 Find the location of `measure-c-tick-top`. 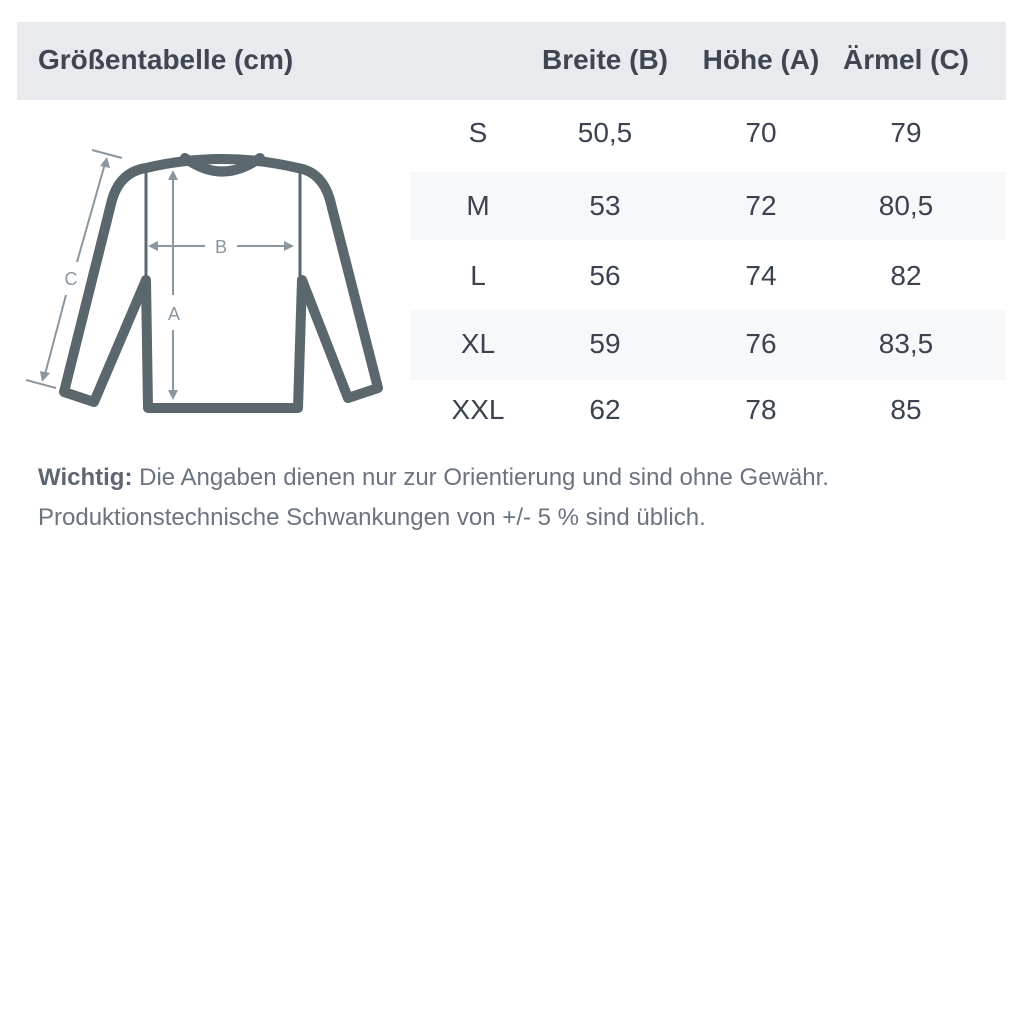

measure-c-tick-top is located at coordinates (107, 154).